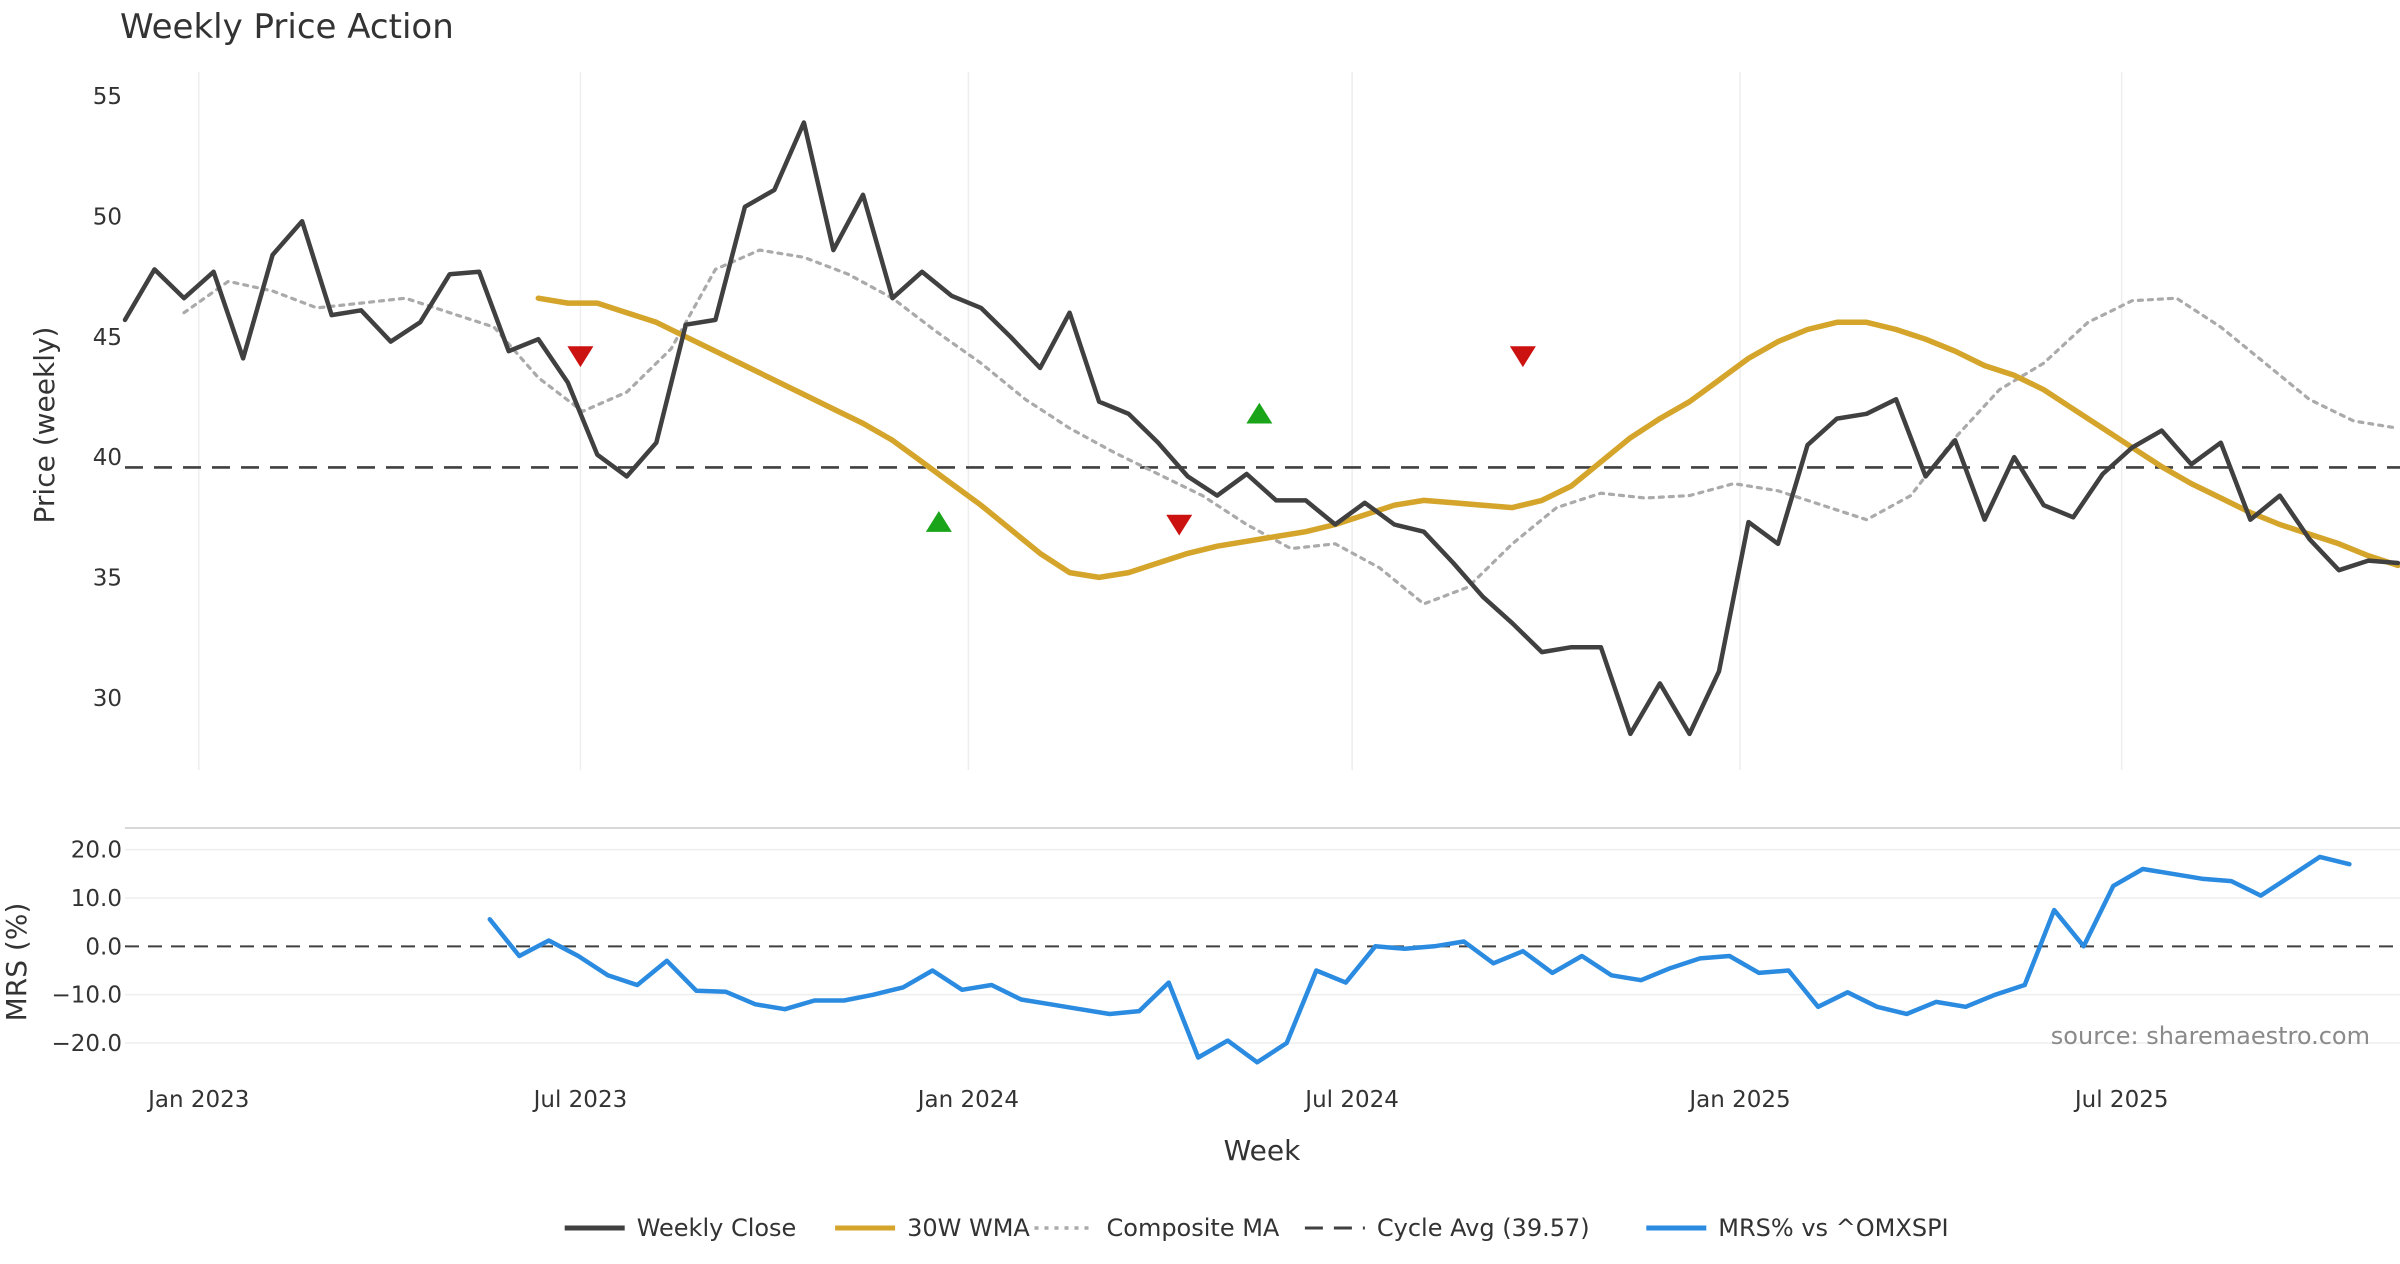 The width and height of the screenshot is (2400, 1264). I want to click on mrs-y-tick-label: −10.0, so click(87, 996).